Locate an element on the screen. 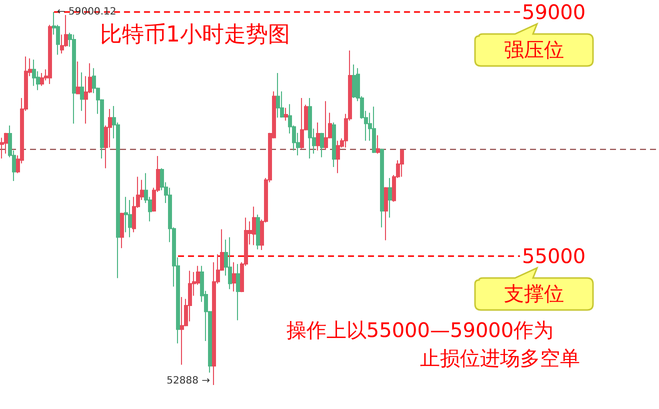 The height and width of the screenshot is (409, 659). text: 比特币1小时走势图 is located at coordinates (195, 35).